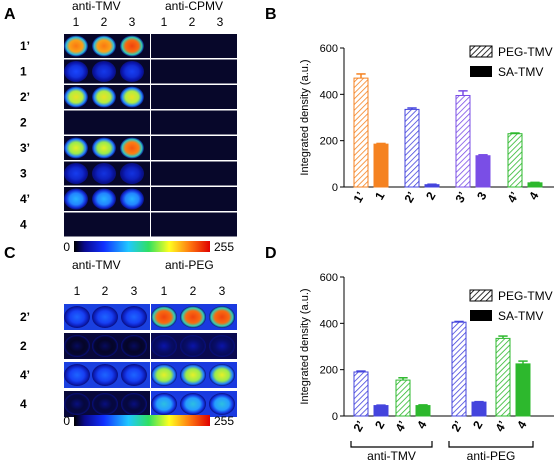 The width and height of the screenshot is (559, 463). Describe the element at coordinates (25, 46) in the screenshot. I see `row-label: 1’` at that location.